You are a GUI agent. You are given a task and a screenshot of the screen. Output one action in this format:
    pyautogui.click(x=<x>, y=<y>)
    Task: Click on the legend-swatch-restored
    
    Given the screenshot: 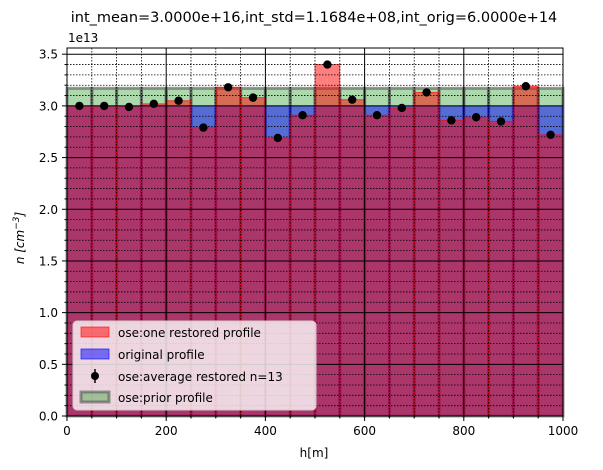 What is the action you would take?
    pyautogui.click(x=95, y=332)
    